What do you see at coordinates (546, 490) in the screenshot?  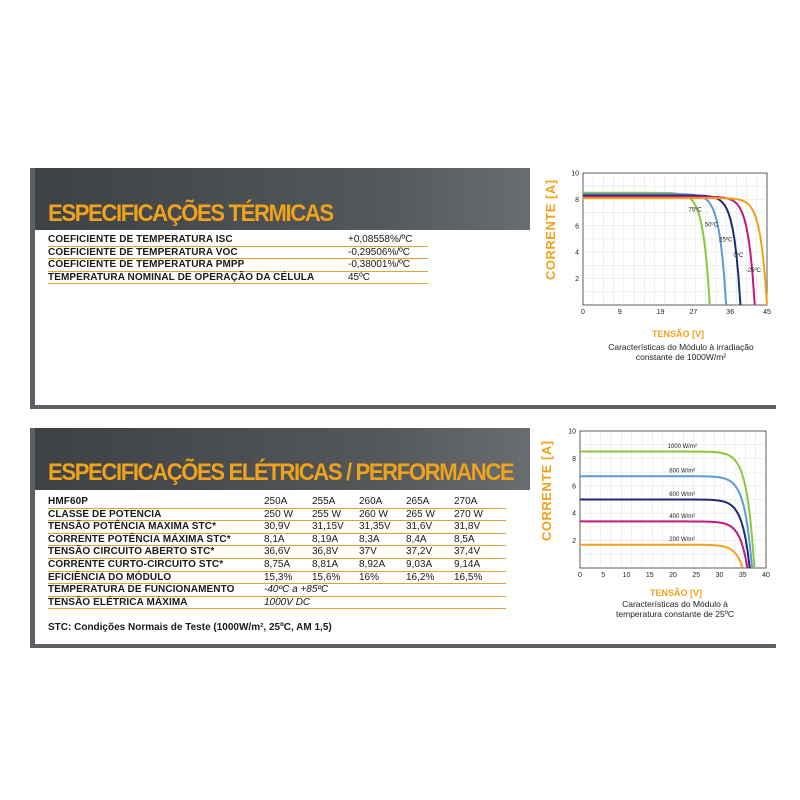 I see `chart2-ylabel: CORRENTE [A]` at bounding box center [546, 490].